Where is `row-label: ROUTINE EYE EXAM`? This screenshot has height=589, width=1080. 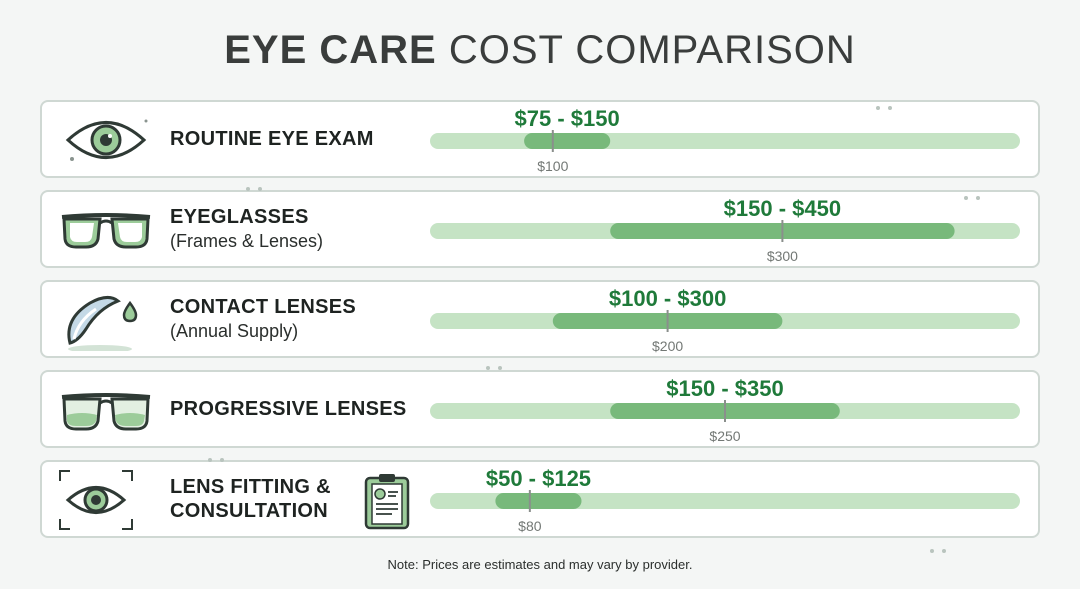 row-label: ROUTINE EYE EXAM is located at coordinates (272, 139).